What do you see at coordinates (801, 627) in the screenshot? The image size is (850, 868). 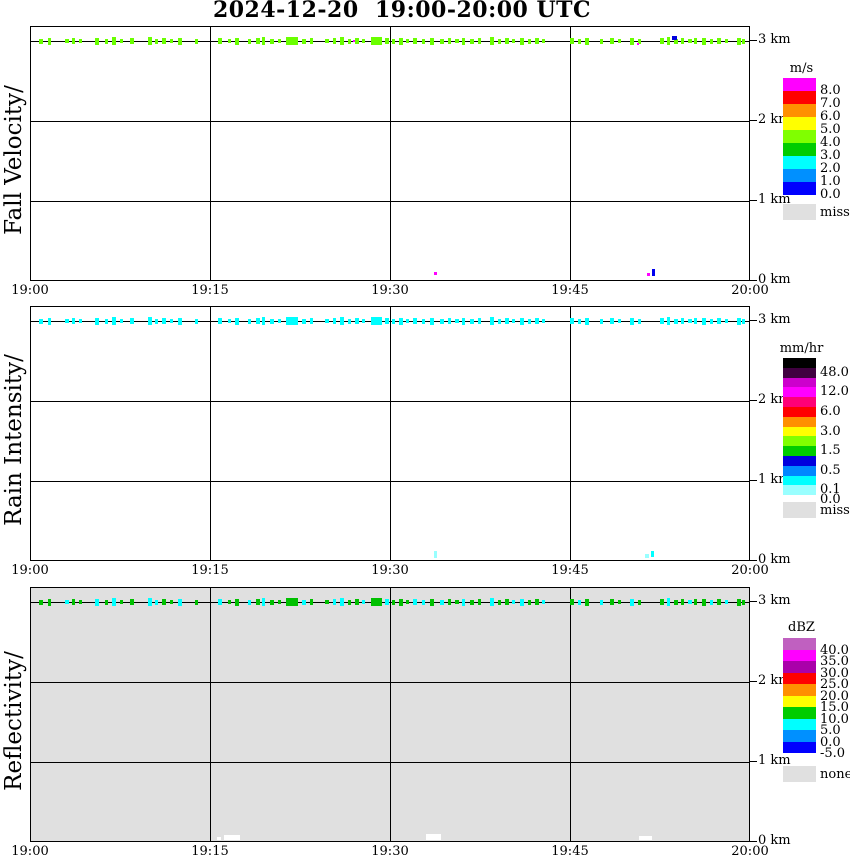 I see `colorbar-unit-label: dBZ` at bounding box center [801, 627].